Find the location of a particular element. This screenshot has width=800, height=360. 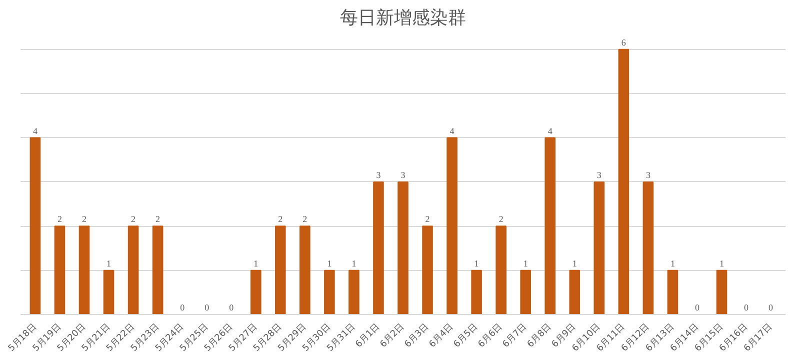

data-label: 6 is located at coordinates (623, 42).